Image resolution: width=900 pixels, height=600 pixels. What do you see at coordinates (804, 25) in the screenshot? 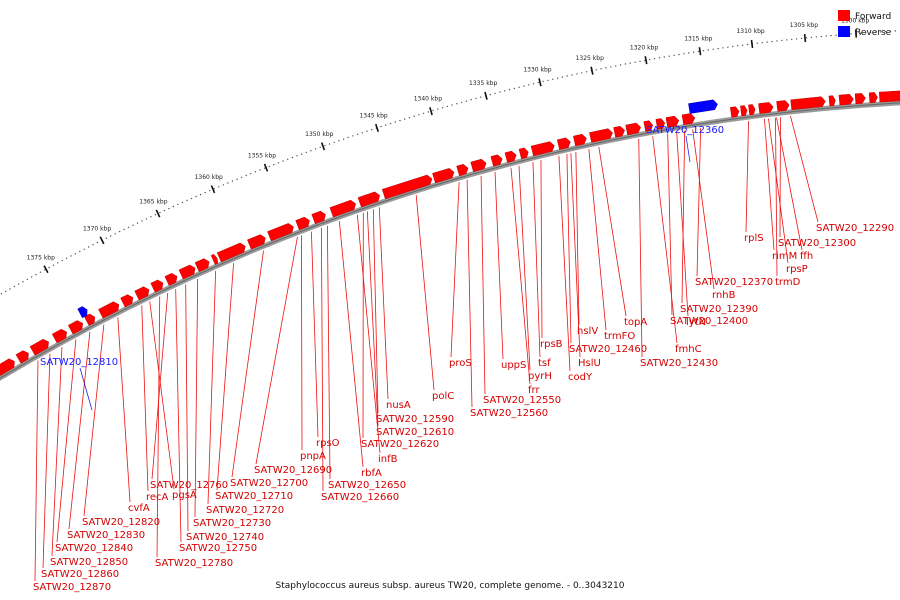
I see `tick-label: 1305 kbp` at bounding box center [804, 25].